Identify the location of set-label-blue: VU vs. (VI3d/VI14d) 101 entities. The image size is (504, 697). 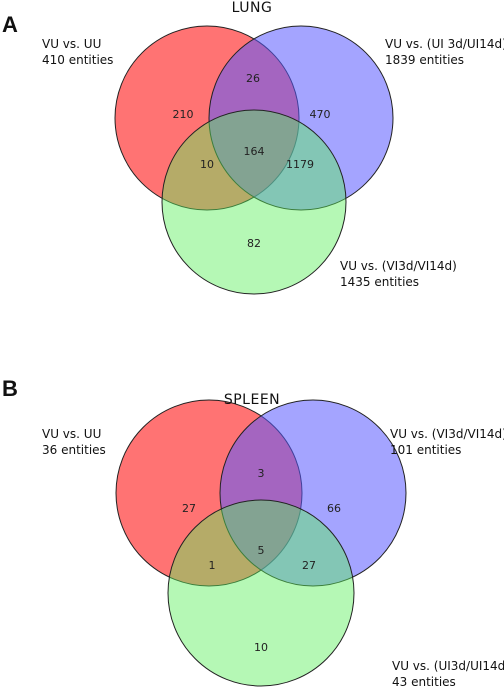
(447, 442).